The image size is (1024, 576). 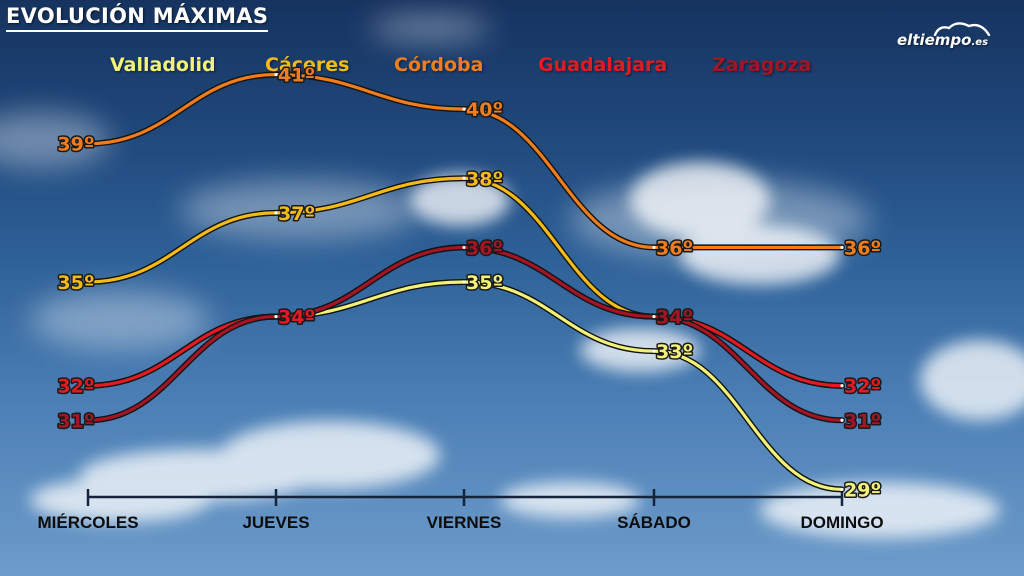 What do you see at coordinates (934, 40) in the screenshot?
I see `logo-main: eltiempo` at bounding box center [934, 40].